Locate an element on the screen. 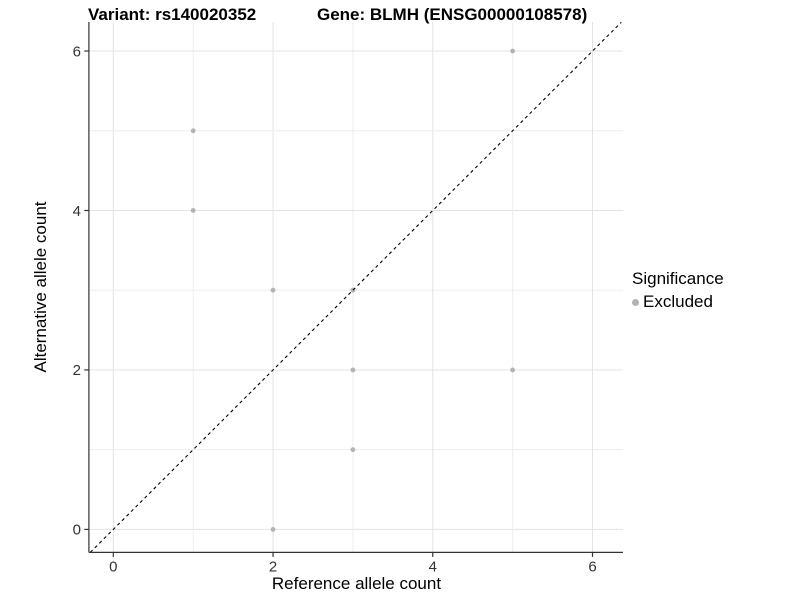 This screenshot has height=600, width=800. legend: Significance Excluded is located at coordinates (678, 290).